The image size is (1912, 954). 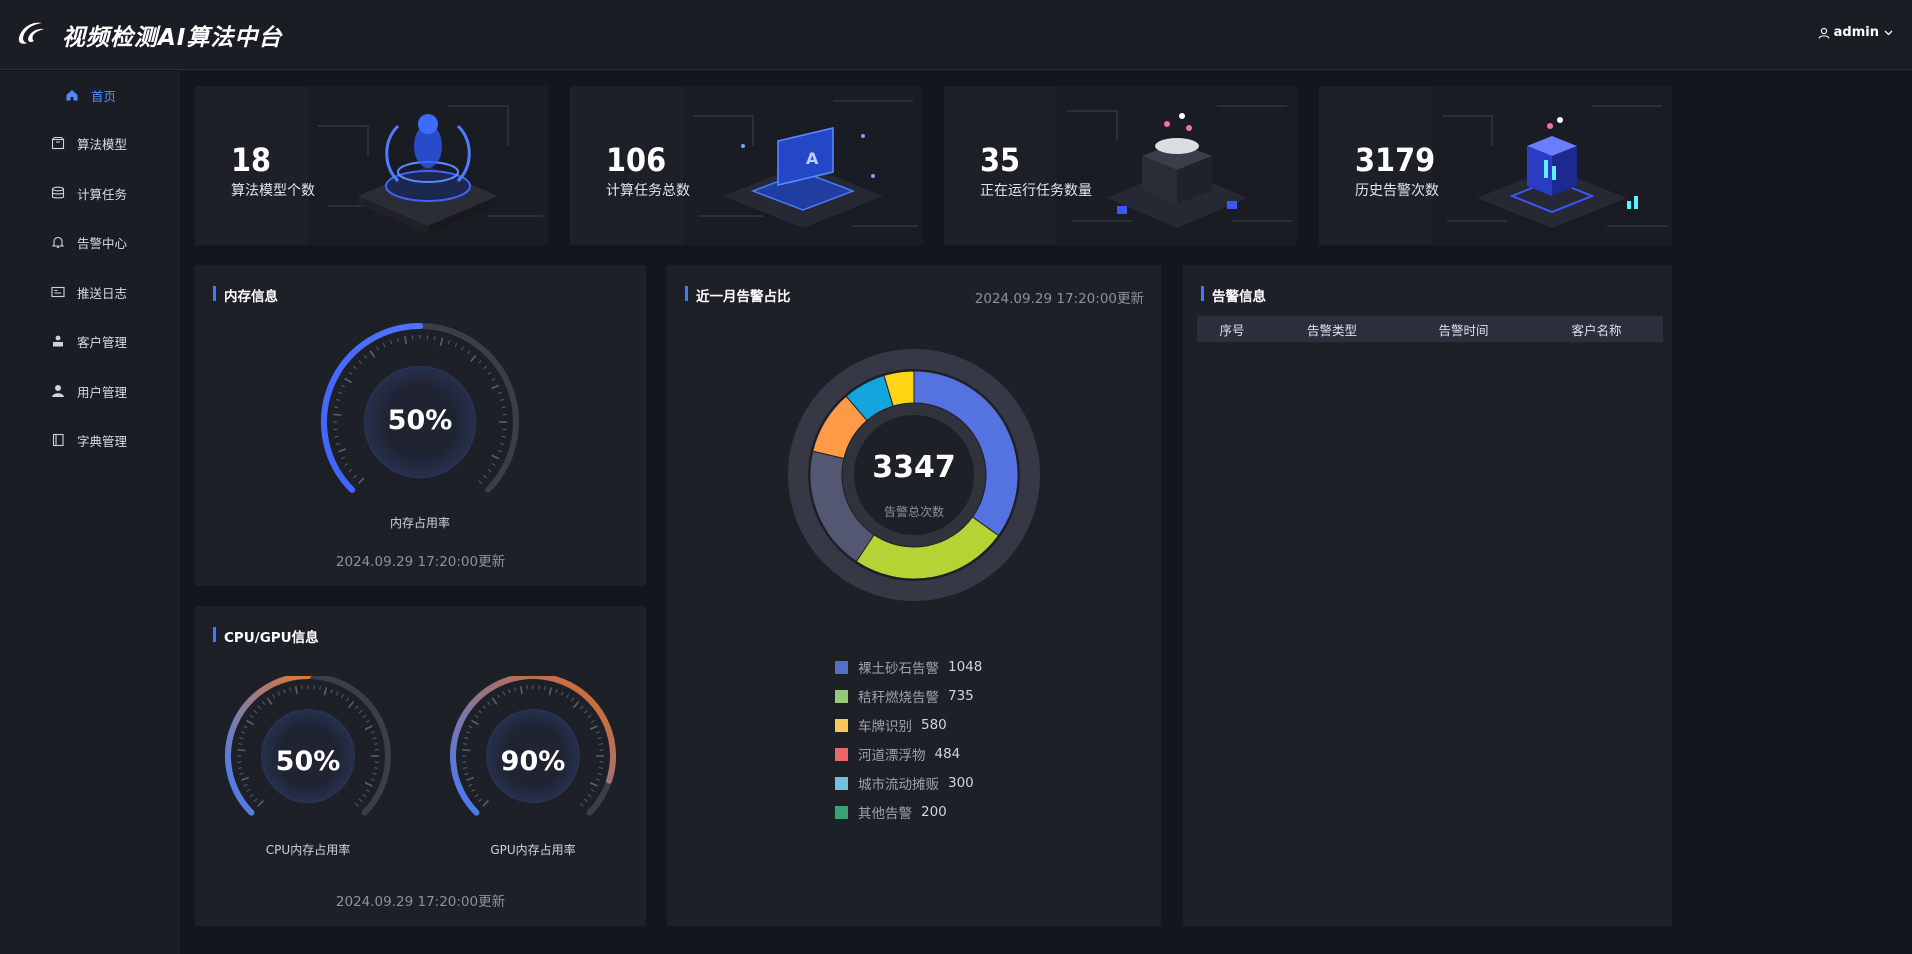 I want to click on alarm-donut-chart, so click(x=914, y=475).